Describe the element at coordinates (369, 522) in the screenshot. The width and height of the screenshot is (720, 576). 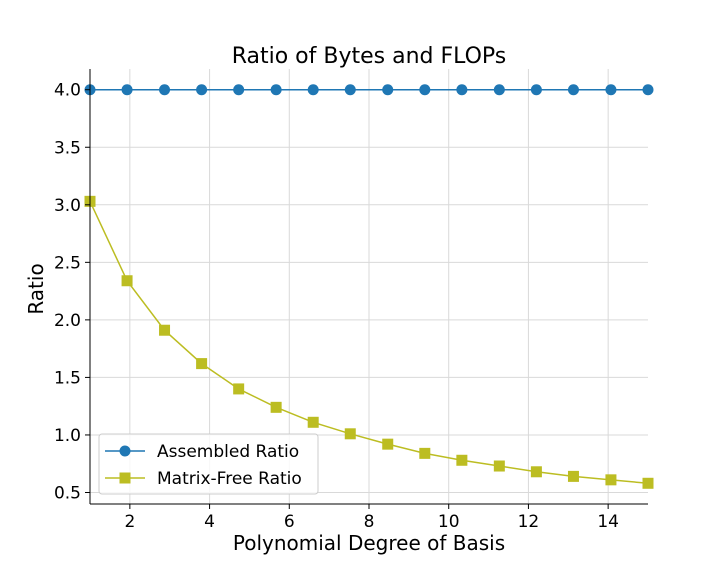
I see `x-tick-label: 8` at that location.